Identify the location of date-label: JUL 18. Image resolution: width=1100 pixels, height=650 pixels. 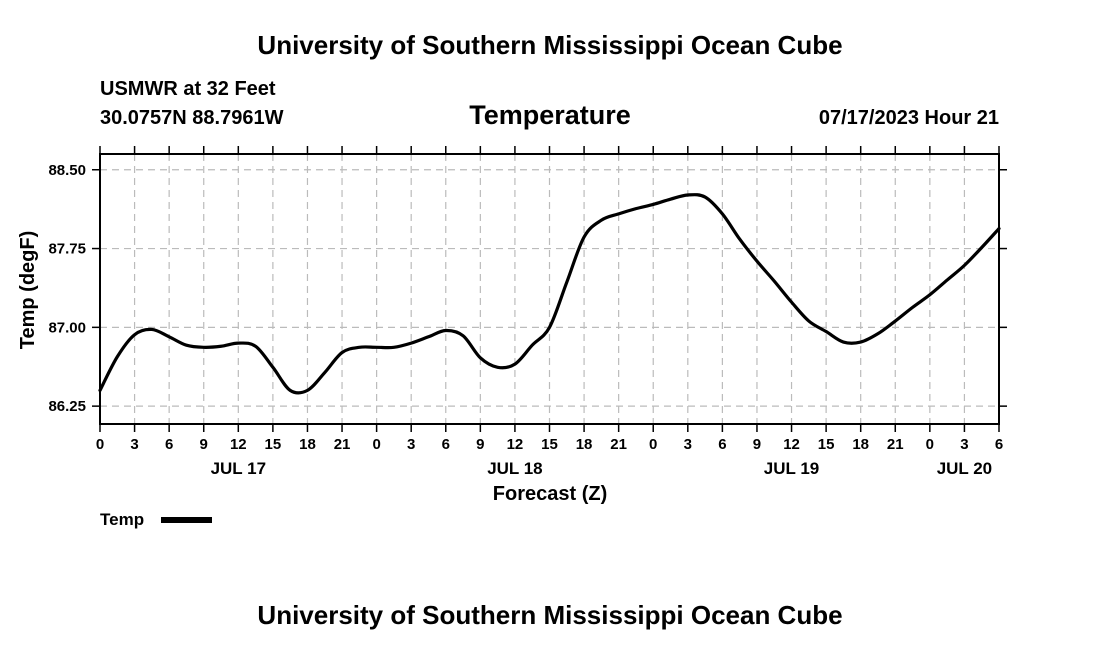
(514, 468).